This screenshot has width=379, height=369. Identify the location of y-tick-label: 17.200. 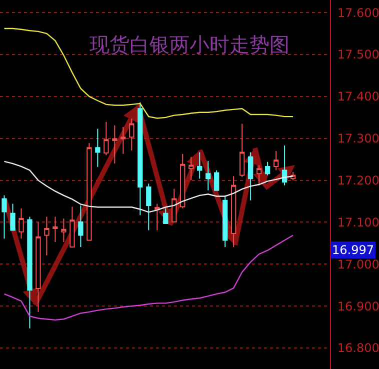
(358, 181).